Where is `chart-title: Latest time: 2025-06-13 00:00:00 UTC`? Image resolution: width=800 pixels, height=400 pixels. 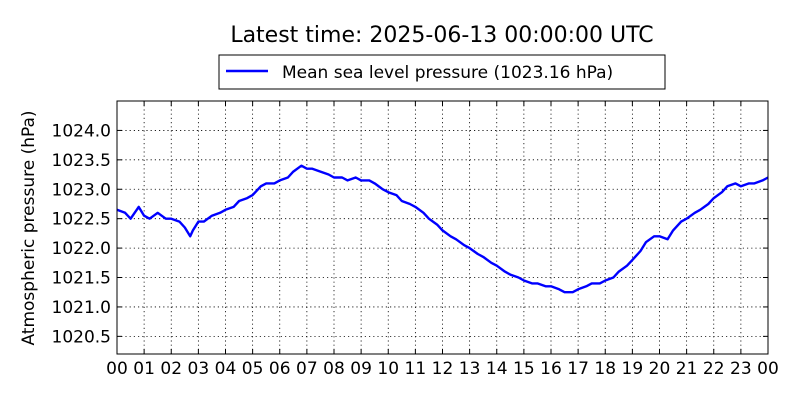 chart-title: Latest time: 2025-06-13 00:00:00 UTC is located at coordinates (441, 35).